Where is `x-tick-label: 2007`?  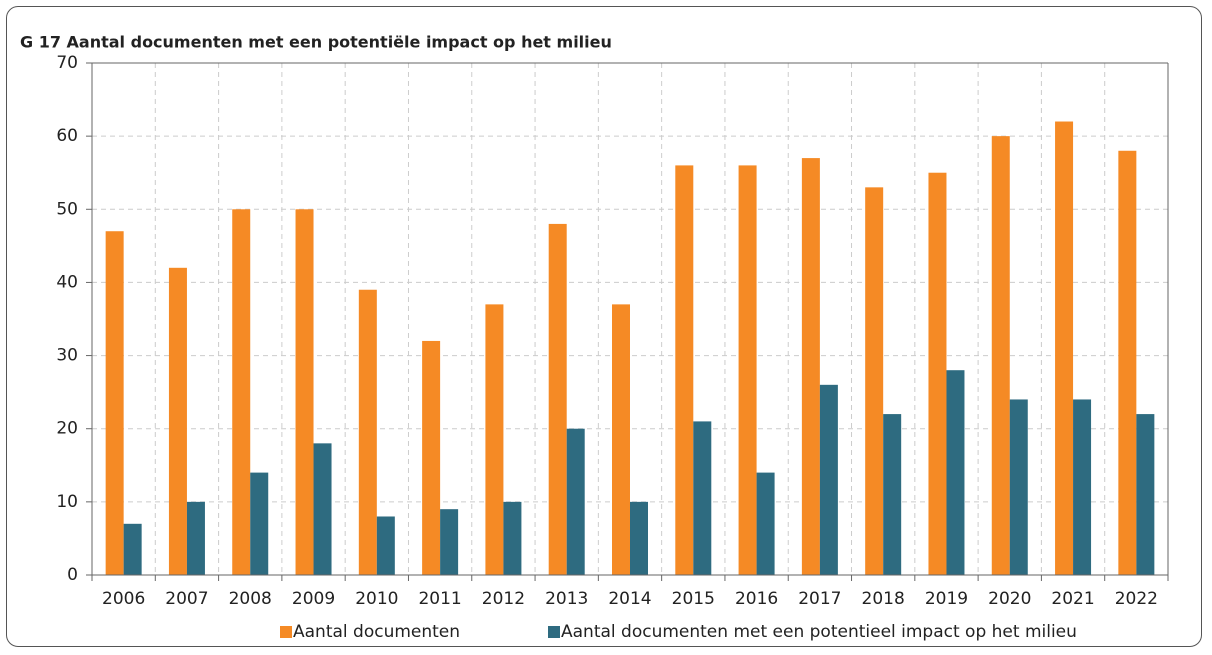 x-tick-label: 2007 is located at coordinates (186, 599).